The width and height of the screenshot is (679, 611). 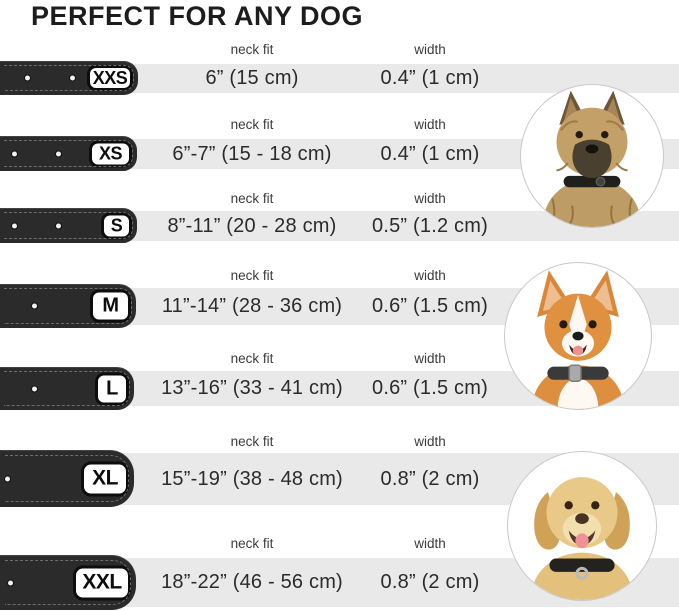 What do you see at coordinates (69, 78) in the screenshot?
I see `collar-strap: XXS` at bounding box center [69, 78].